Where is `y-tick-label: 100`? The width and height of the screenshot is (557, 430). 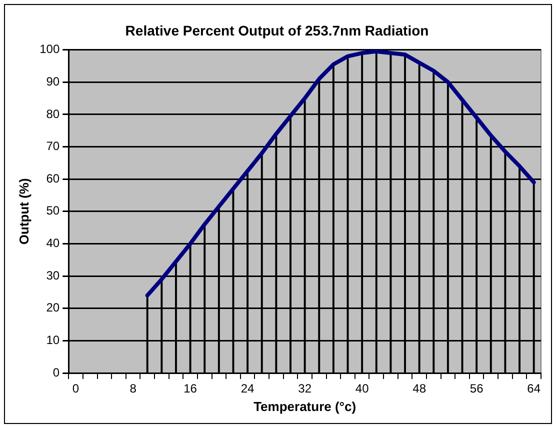 y-tick-label: 100 is located at coordinates (50, 49).